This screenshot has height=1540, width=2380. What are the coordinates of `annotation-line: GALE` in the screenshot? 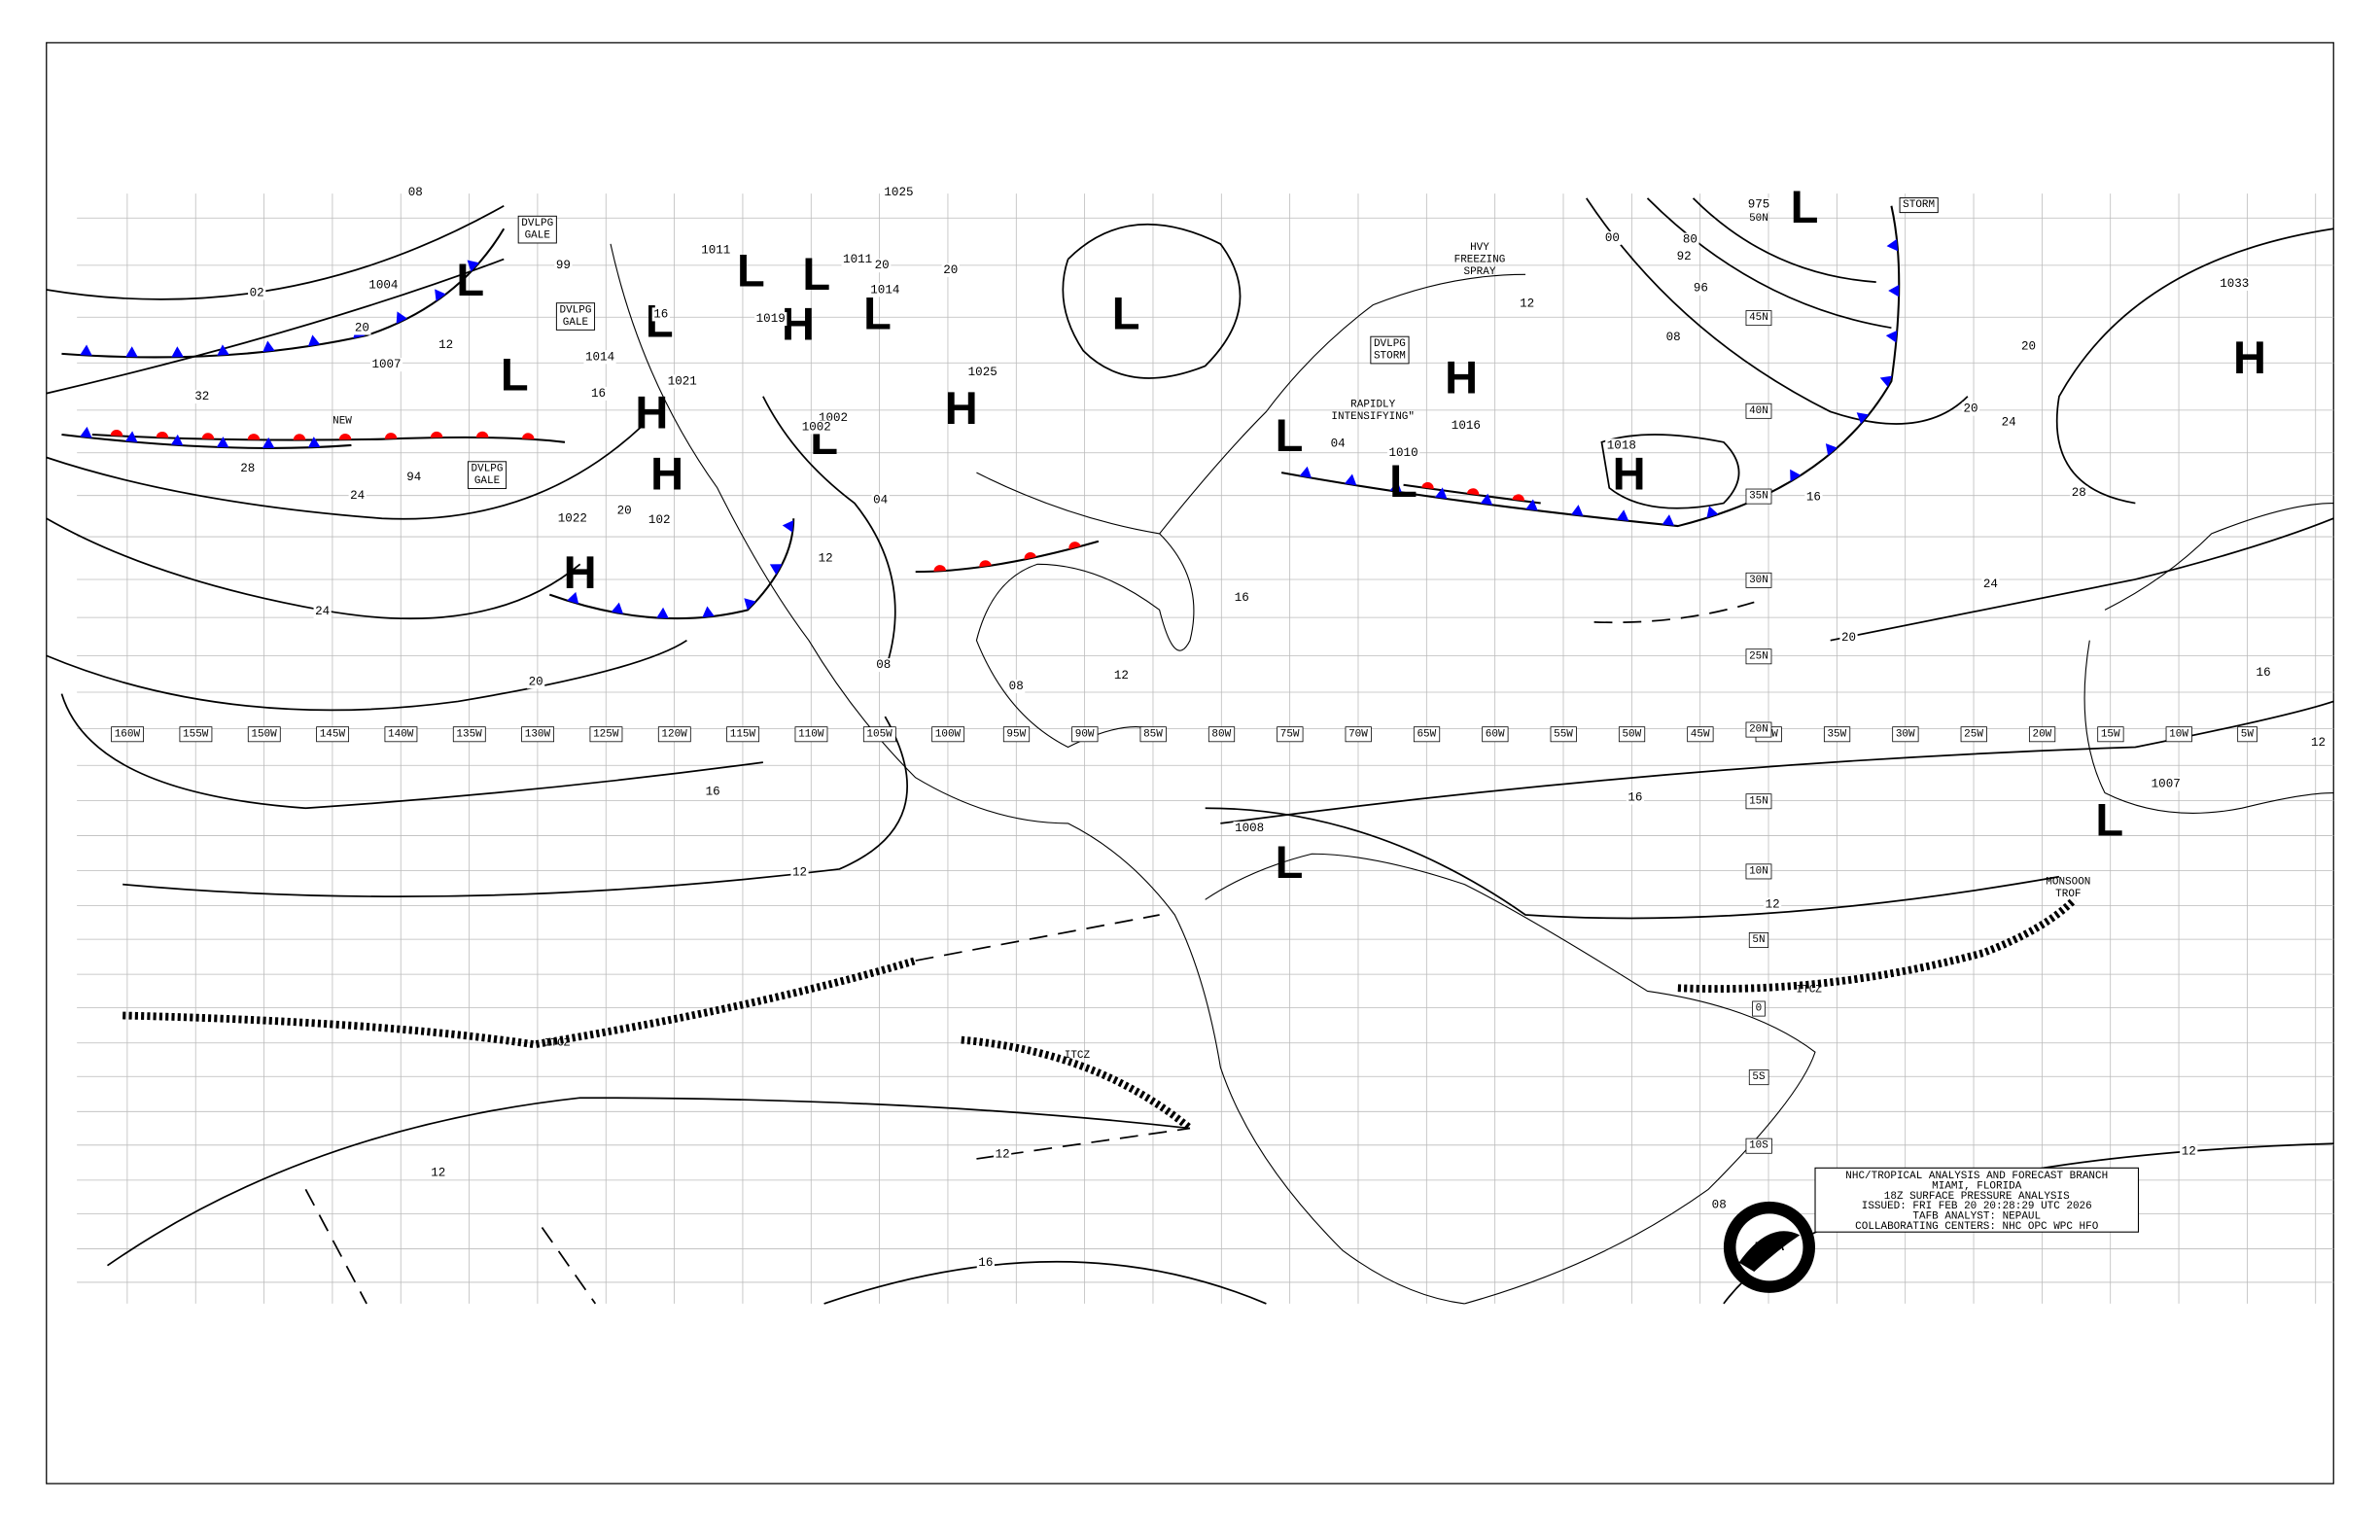 It's located at (487, 481).